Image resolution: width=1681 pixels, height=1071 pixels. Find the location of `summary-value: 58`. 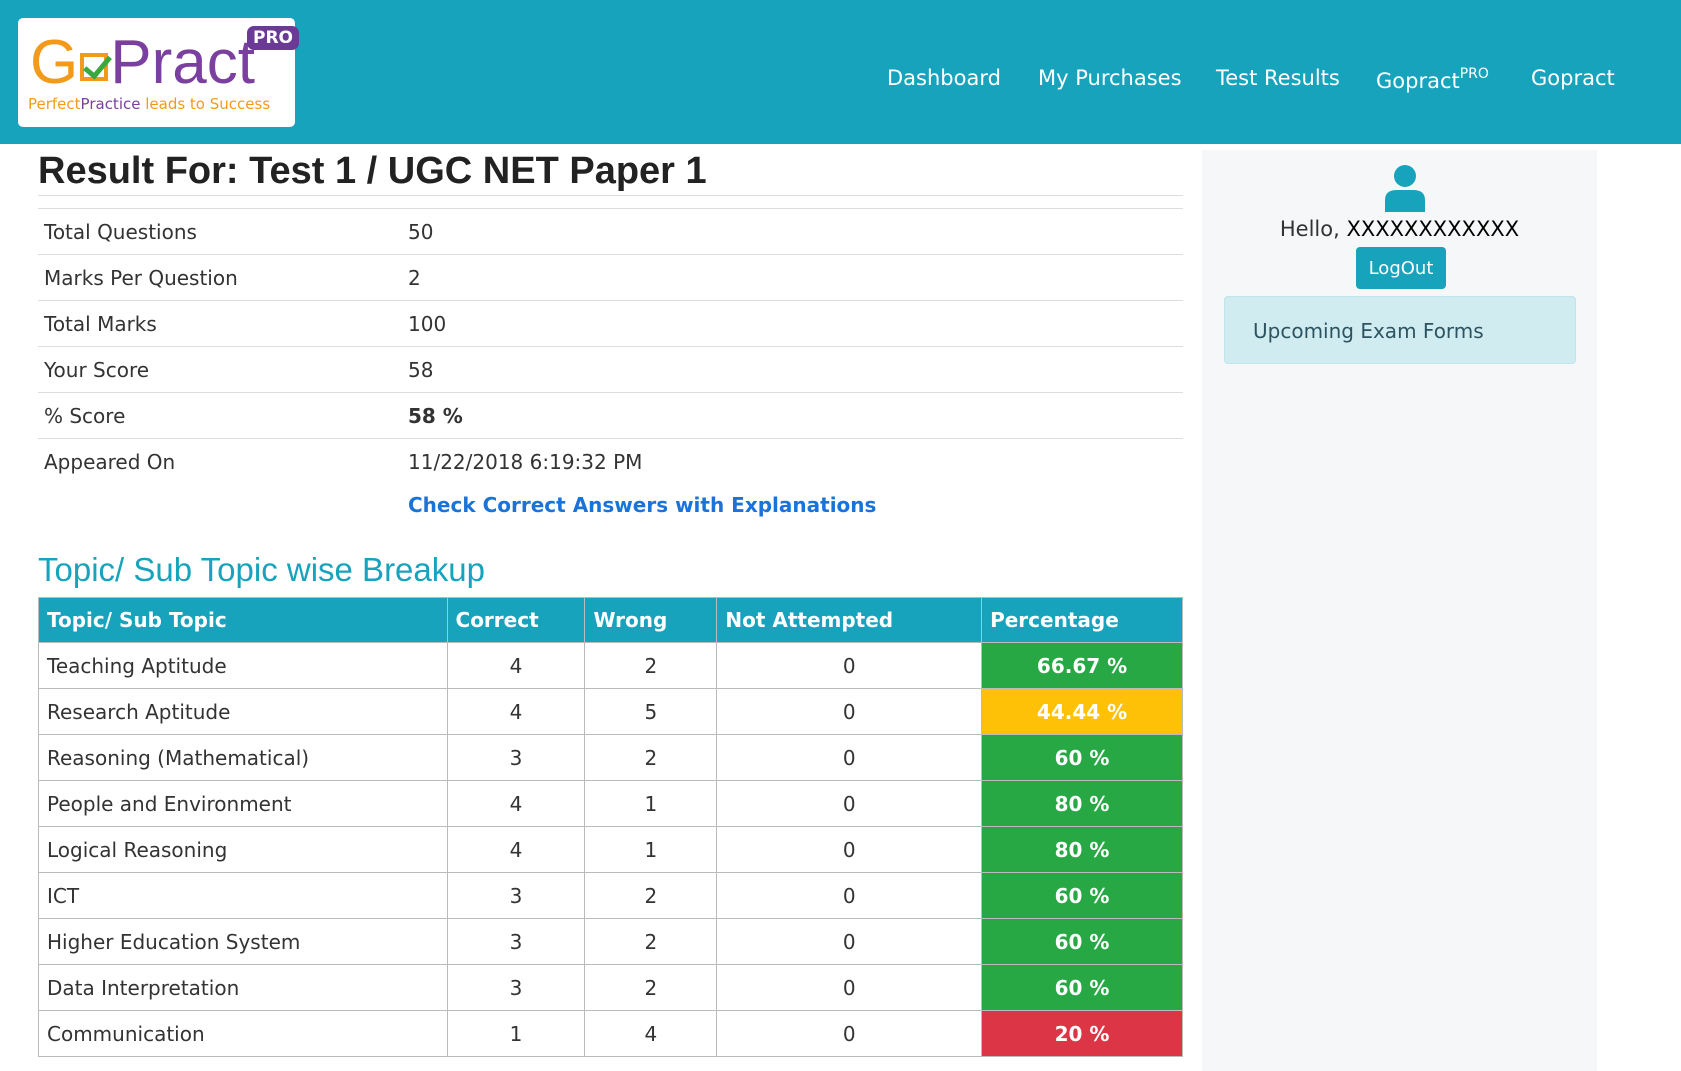

summary-value: 58 is located at coordinates (792, 369).